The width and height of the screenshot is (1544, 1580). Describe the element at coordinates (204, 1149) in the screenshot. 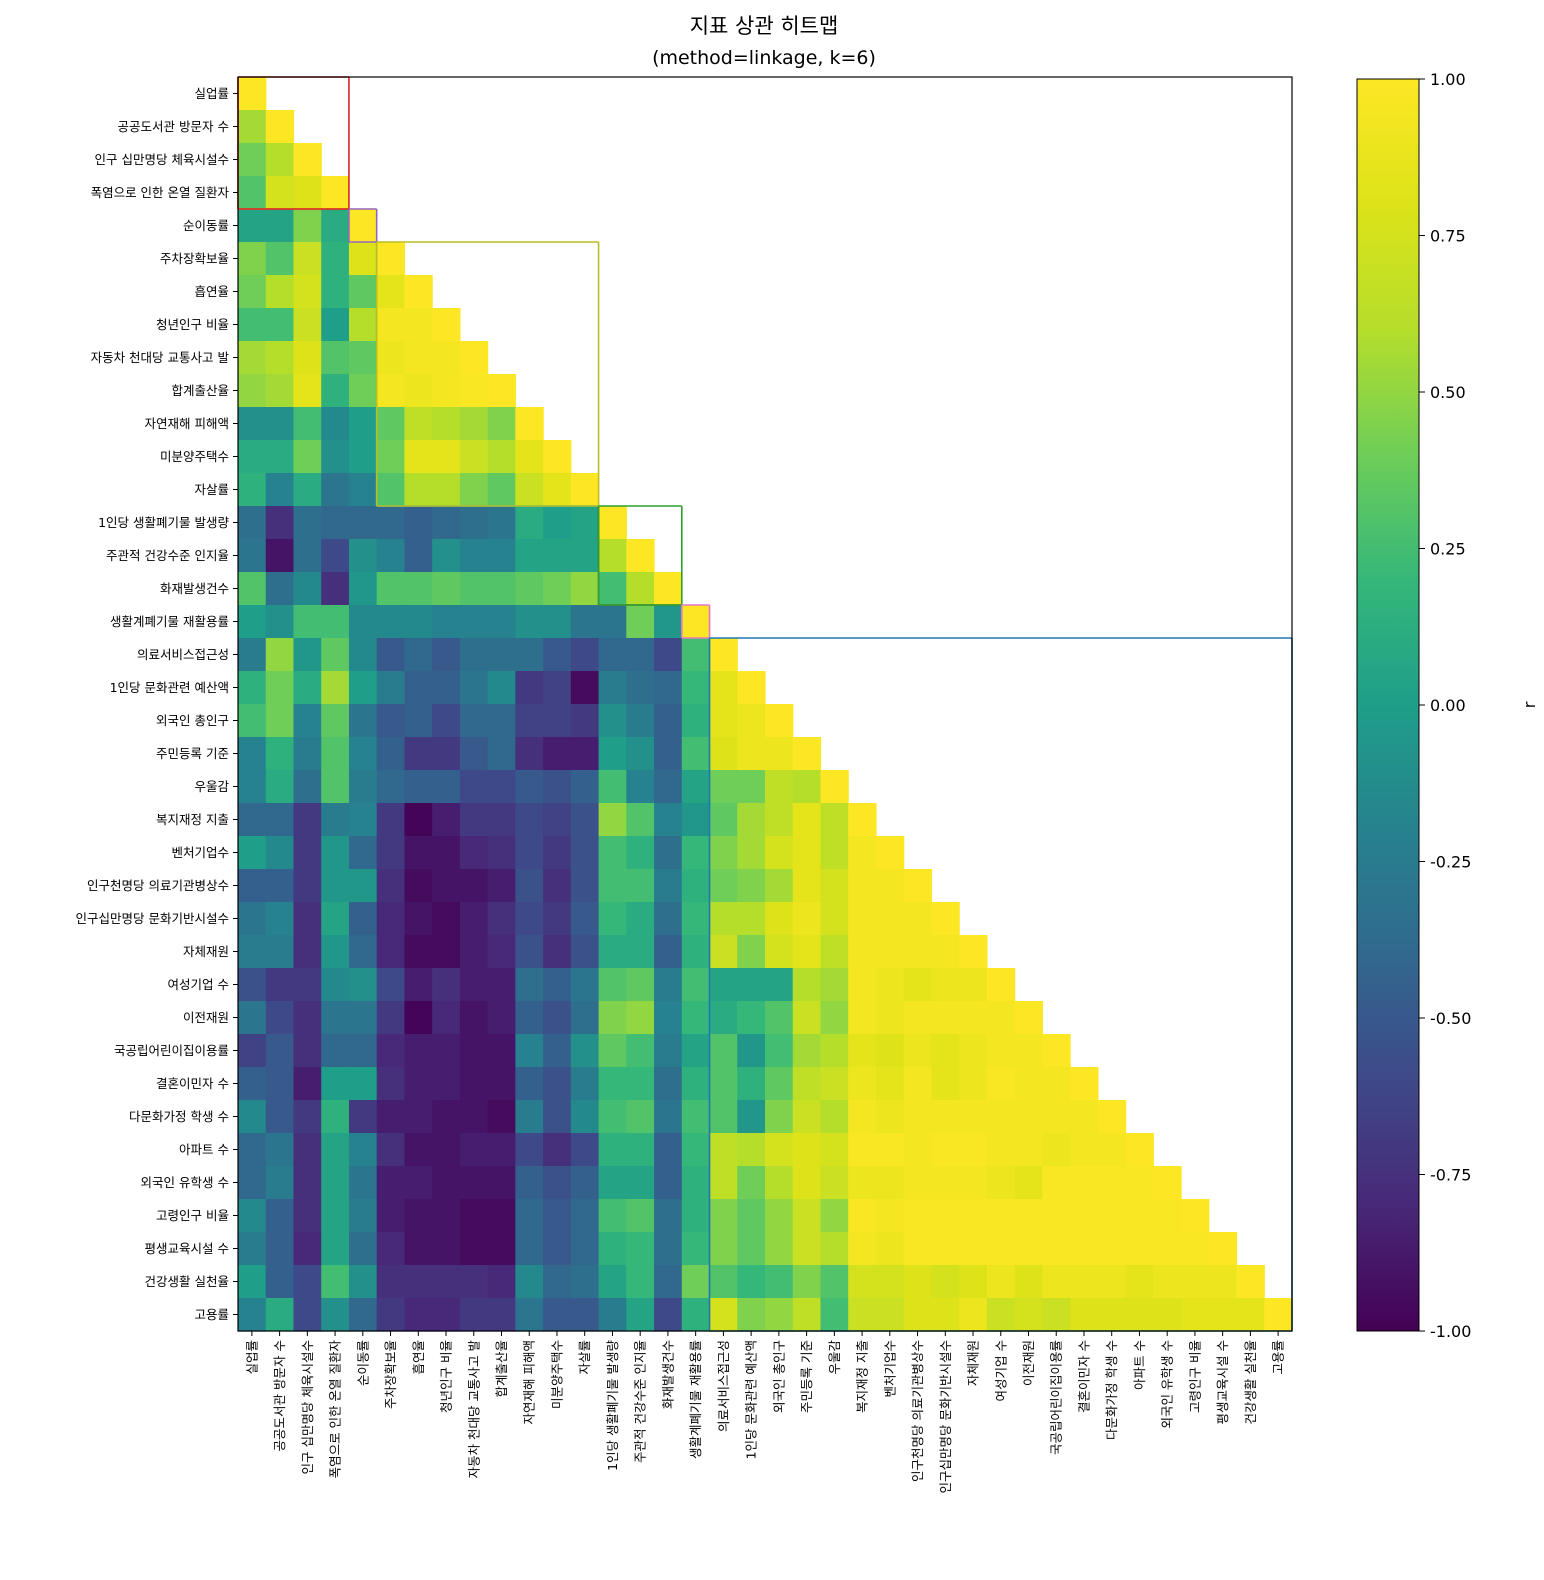

I see `y-tick-label: 아파트 수` at that location.